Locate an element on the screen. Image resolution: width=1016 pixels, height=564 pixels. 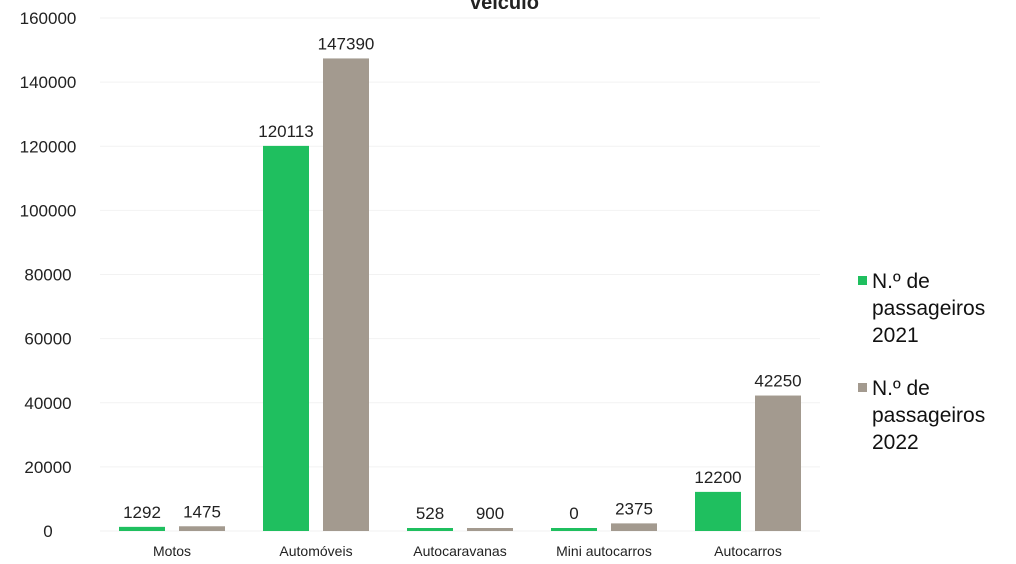
data-label: 2375 is located at coordinates (634, 508).